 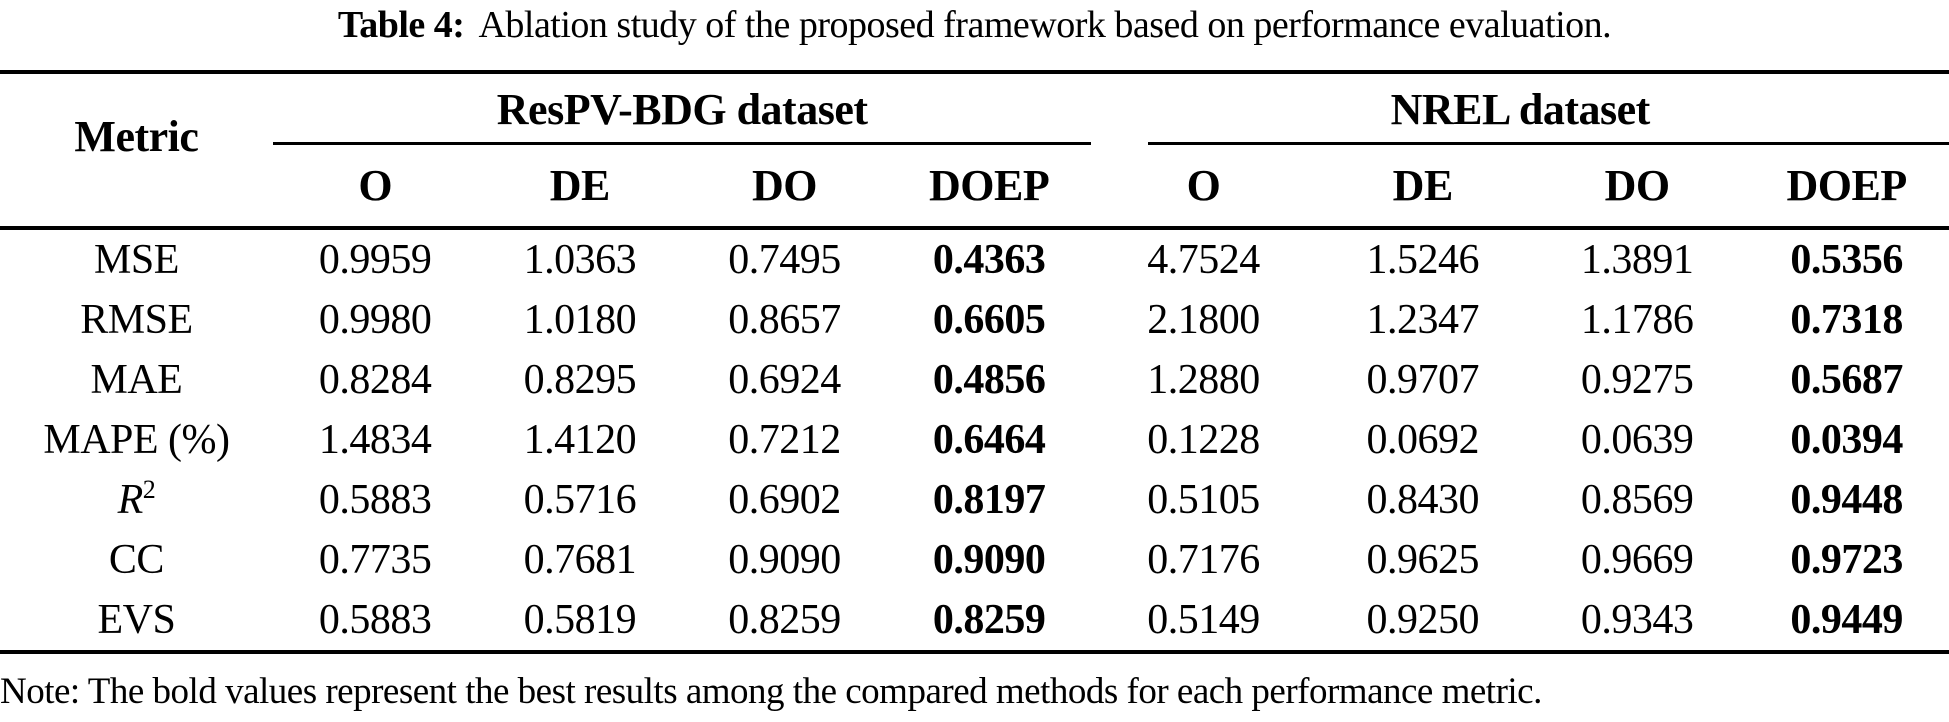 What do you see at coordinates (1637, 500) in the screenshot?
I see `value-cell: 0.8569` at bounding box center [1637, 500].